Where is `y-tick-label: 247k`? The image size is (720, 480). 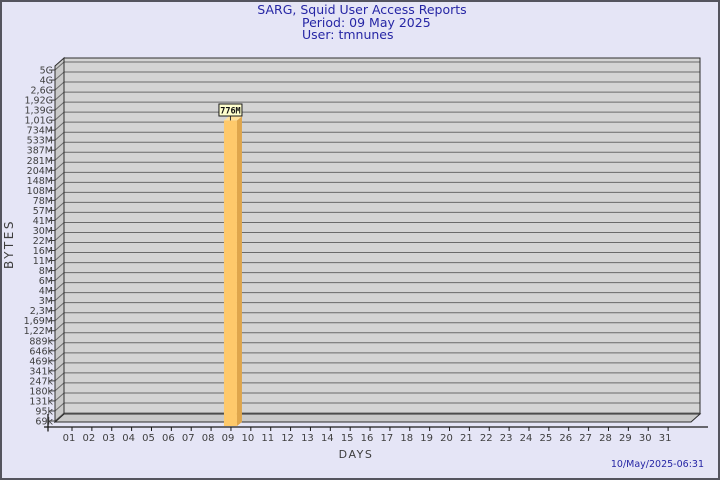 y-tick-label: 247k is located at coordinates (41, 381).